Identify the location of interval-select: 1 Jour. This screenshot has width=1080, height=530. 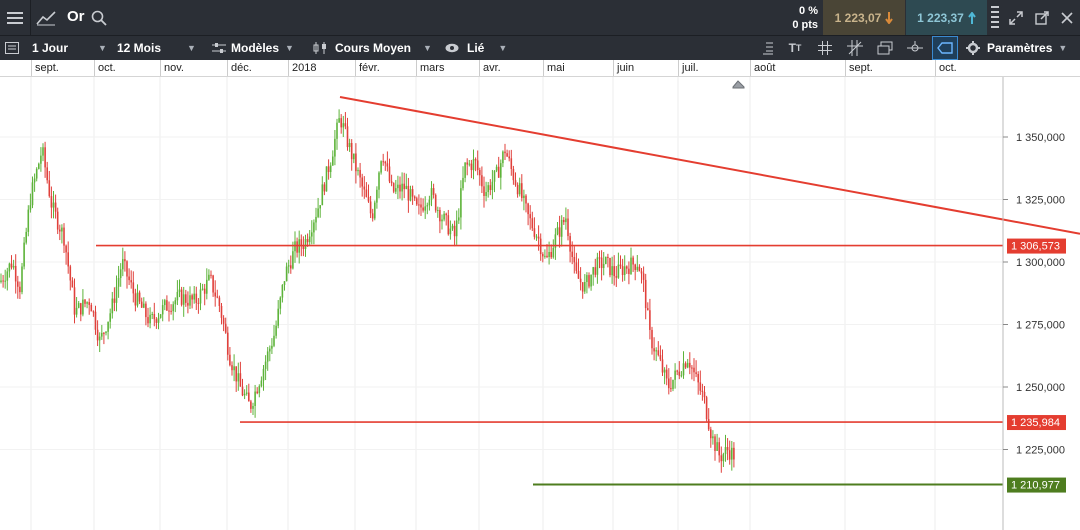
(50, 48).